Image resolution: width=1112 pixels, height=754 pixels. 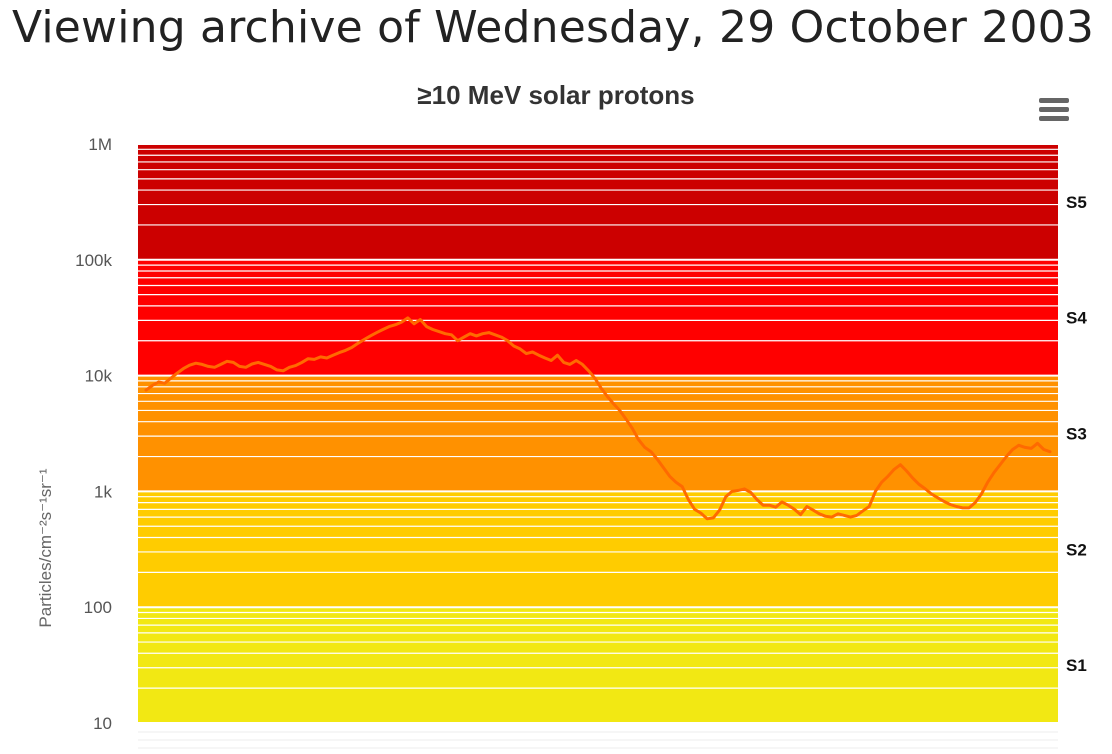 I want to click on y-tick-label: 100k, so click(x=93, y=260).